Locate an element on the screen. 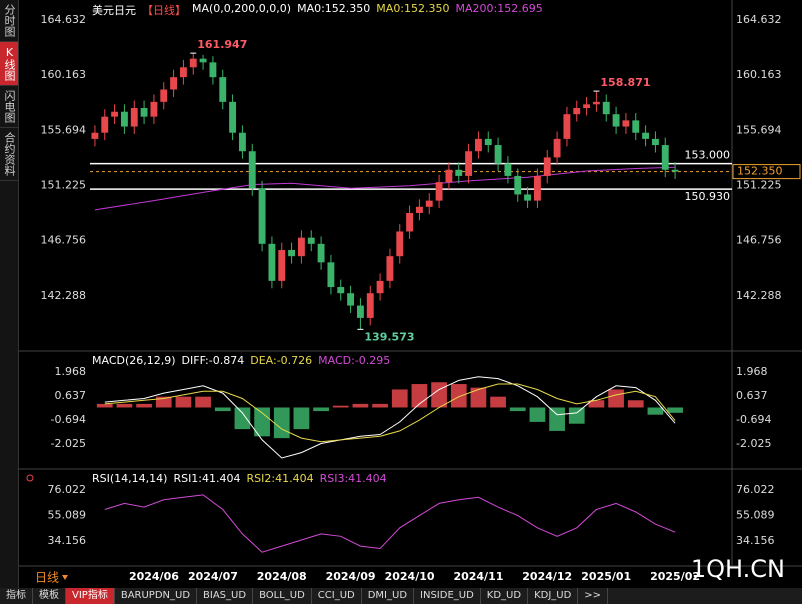  y-tick-label: 164.632 is located at coordinates (759, 19).